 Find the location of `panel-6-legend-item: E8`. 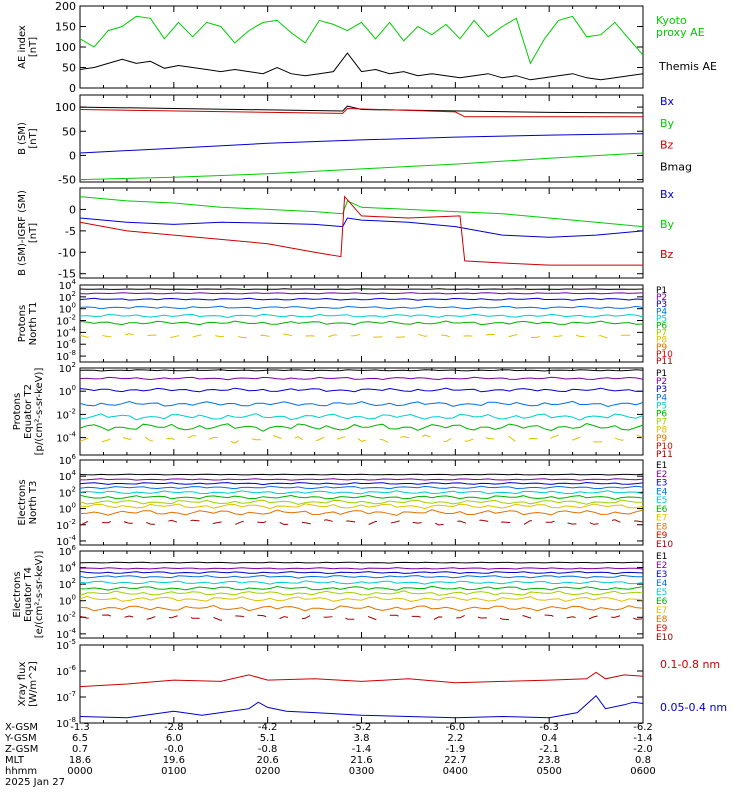

panel-6-legend-item: E8 is located at coordinates (662, 527).